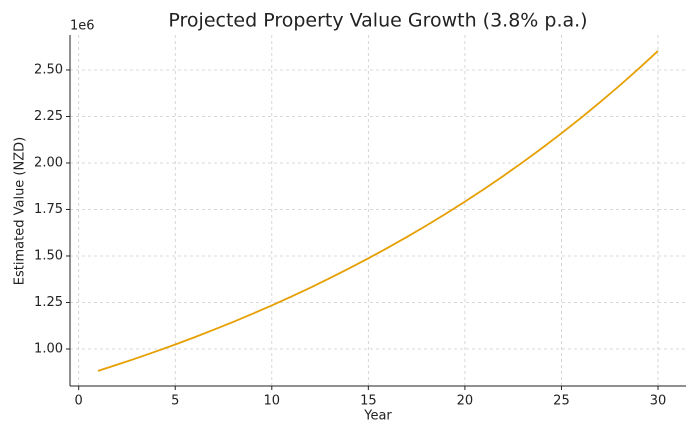 This screenshot has width=700, height=438. What do you see at coordinates (465, 401) in the screenshot?
I see `x-tick-label: 20` at bounding box center [465, 401].